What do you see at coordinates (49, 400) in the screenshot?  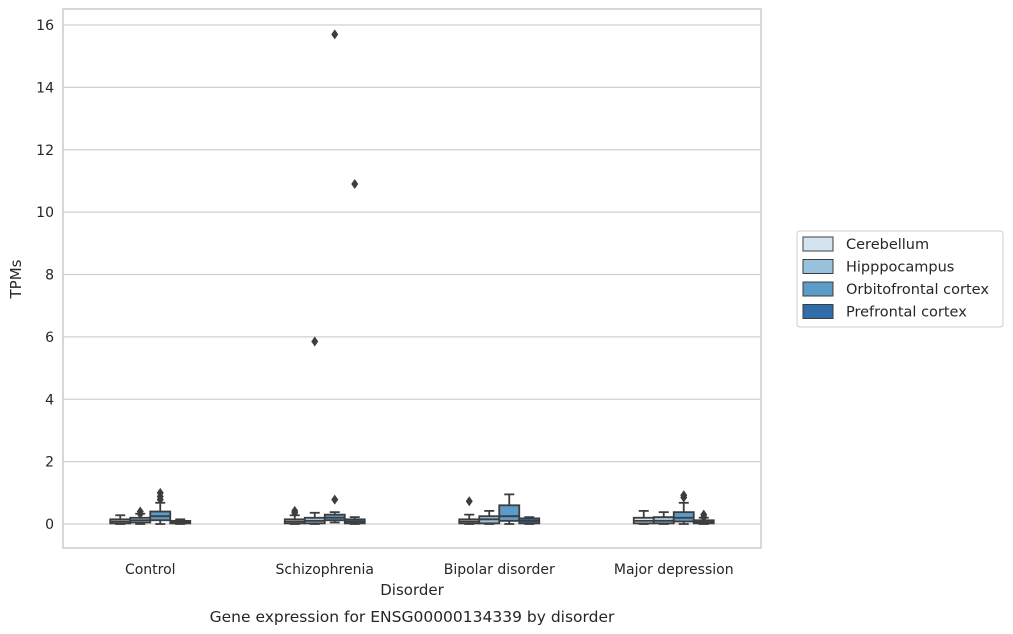 I see `y-tick-label: 4` at bounding box center [49, 400].